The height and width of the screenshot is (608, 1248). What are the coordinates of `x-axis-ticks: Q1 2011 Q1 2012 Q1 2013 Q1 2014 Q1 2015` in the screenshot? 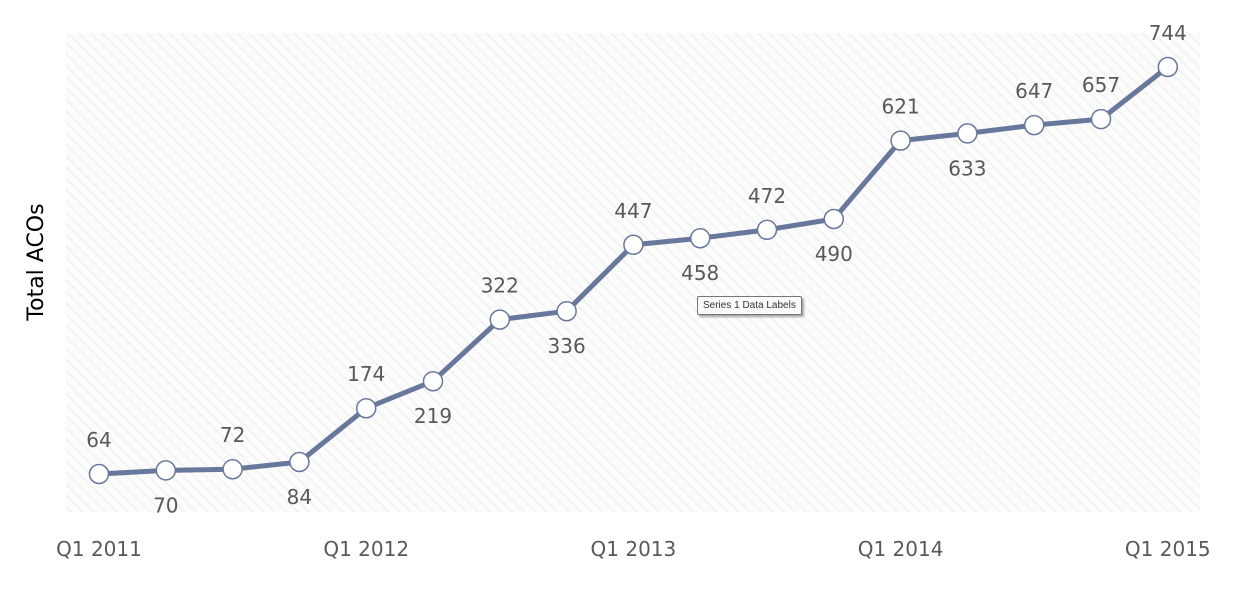 It's located at (633, 549).